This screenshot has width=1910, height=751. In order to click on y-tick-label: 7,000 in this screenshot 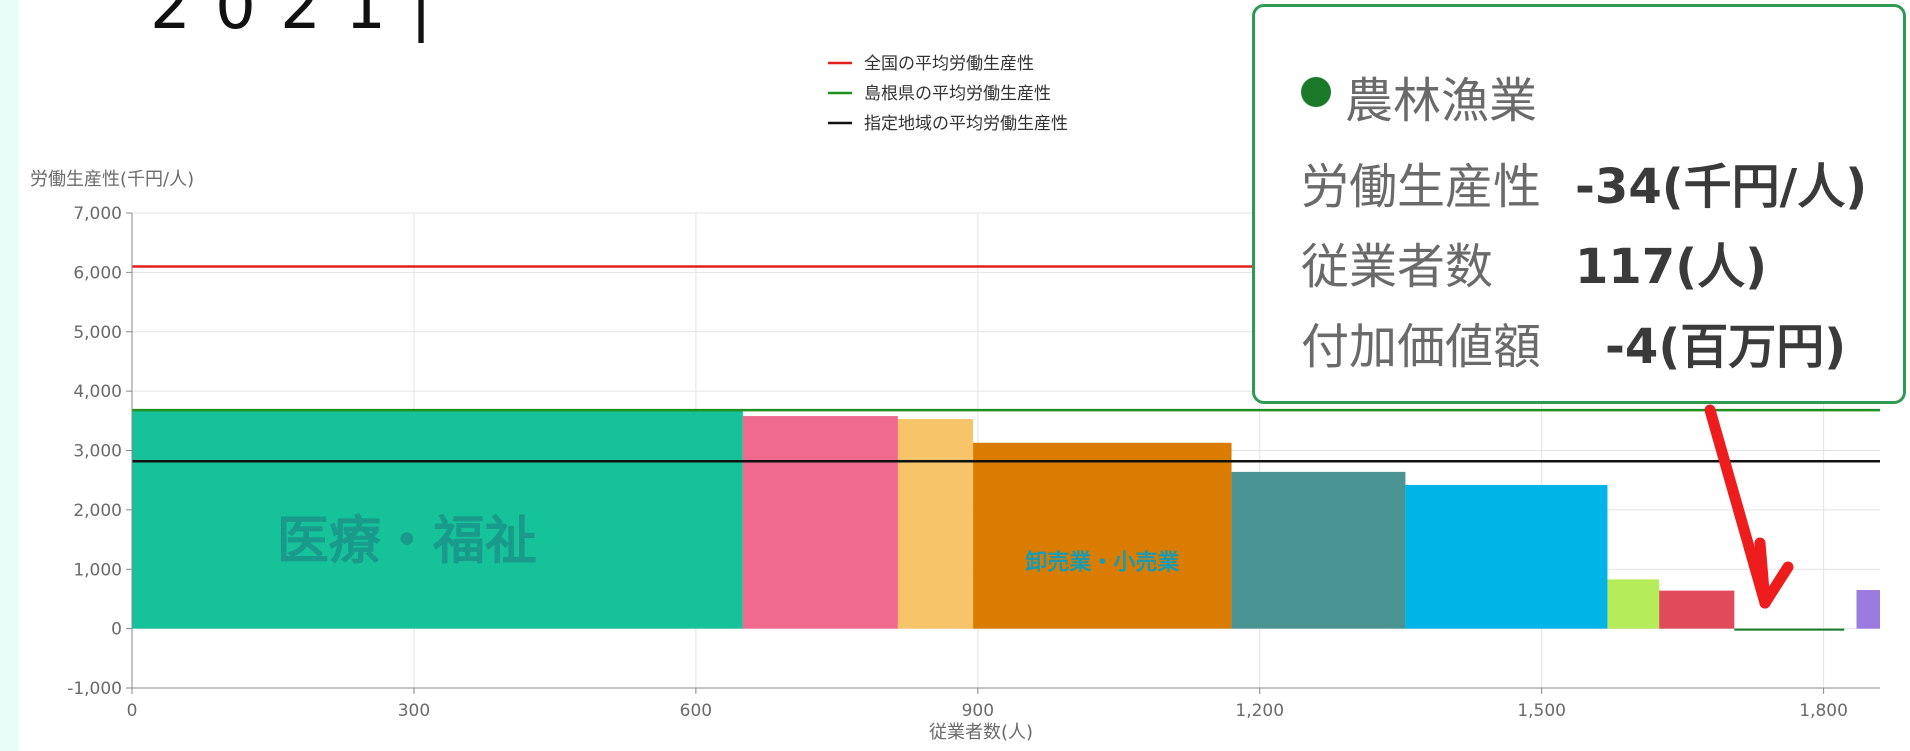, I will do `click(97, 214)`.